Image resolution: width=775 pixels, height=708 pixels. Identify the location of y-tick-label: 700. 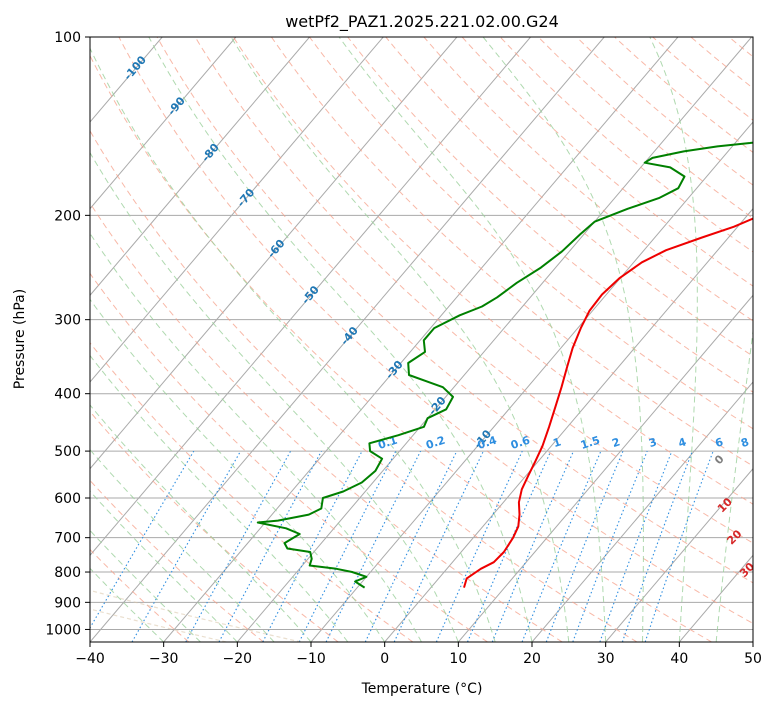
(67, 539).